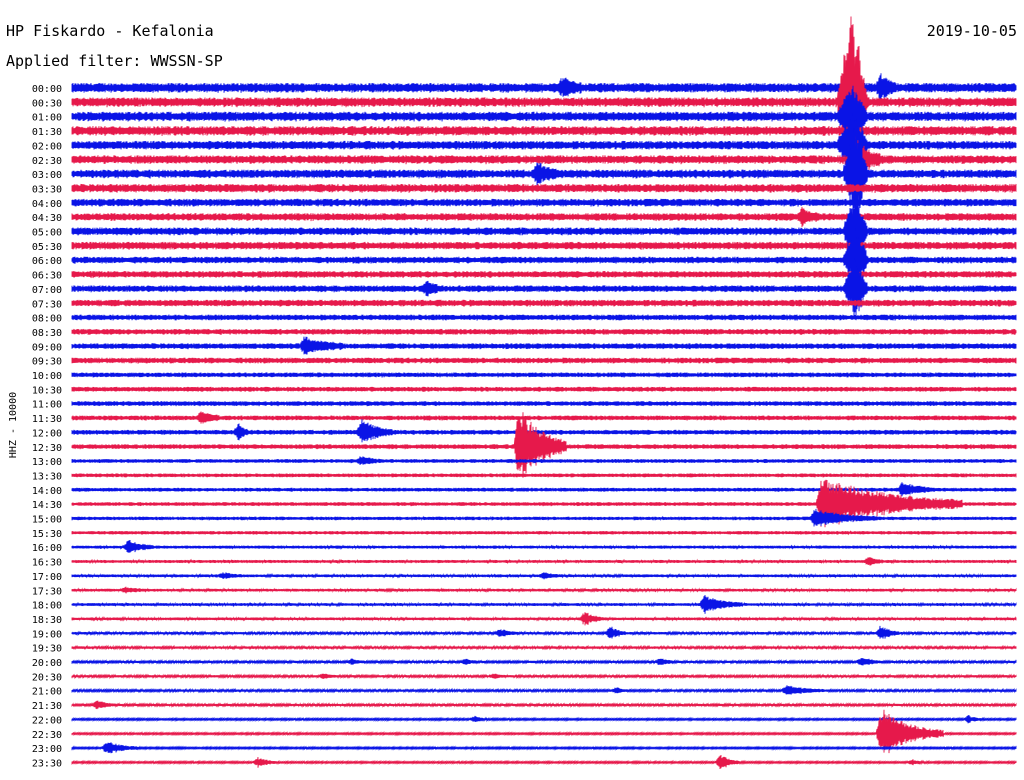 The height and width of the screenshot is (780, 1024). I want to click on row-time-label: 21:30, so click(47, 706).